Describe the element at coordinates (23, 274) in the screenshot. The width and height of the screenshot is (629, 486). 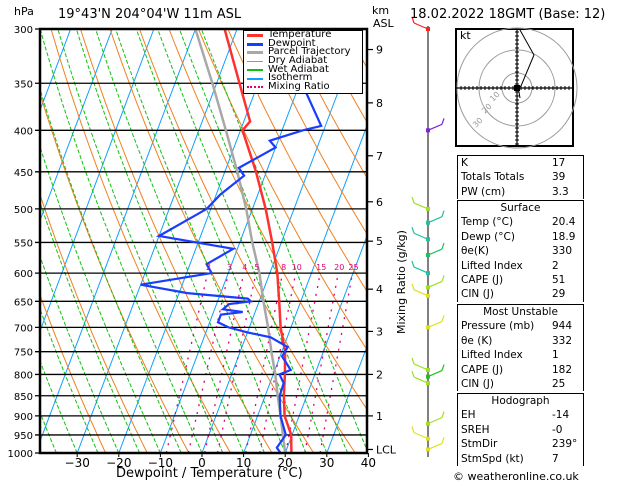
I see `pressure-tick-label: 600` at that location.